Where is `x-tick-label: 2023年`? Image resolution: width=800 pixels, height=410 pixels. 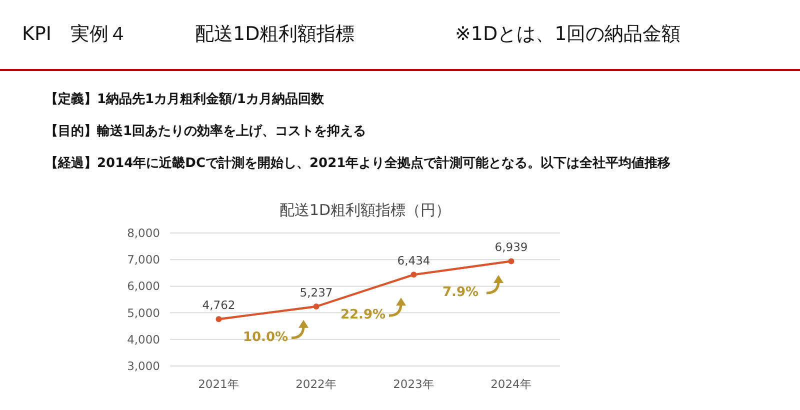 x-tick-label: 2023年 is located at coordinates (413, 384).